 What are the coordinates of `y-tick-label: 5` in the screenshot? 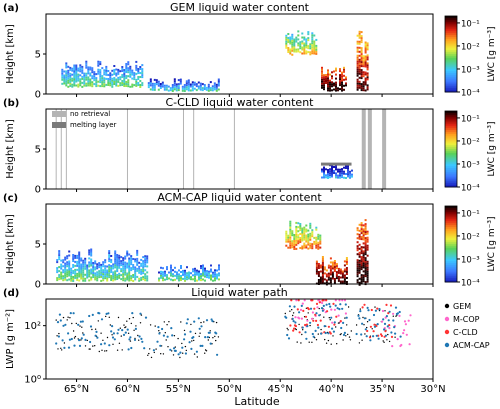 It's located at (38, 245).